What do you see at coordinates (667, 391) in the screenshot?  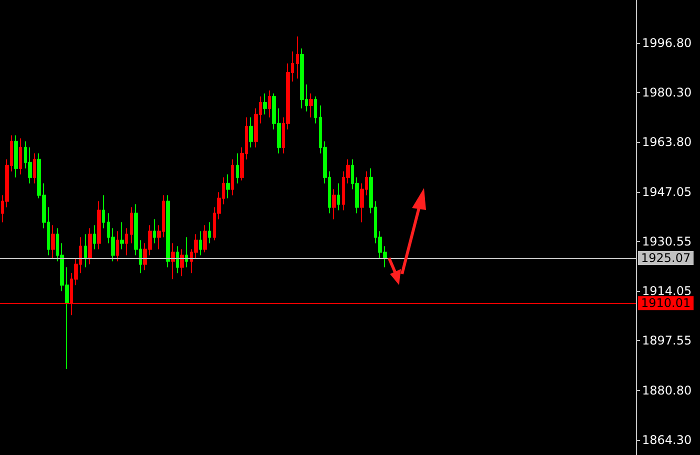 I see `y-tick-label: 1880.80` at bounding box center [667, 391].